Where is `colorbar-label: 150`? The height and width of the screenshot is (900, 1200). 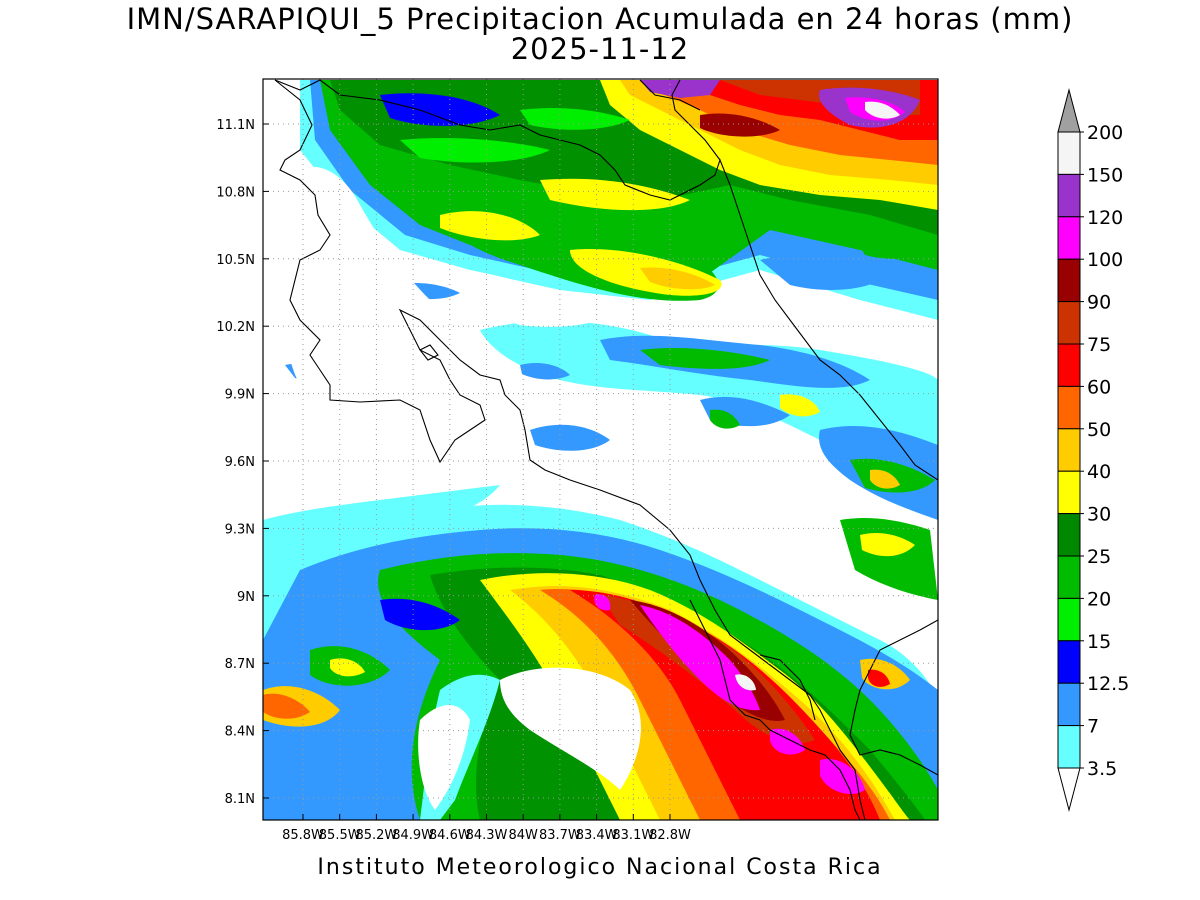
colorbar-label: 150 is located at coordinates (1105, 175).